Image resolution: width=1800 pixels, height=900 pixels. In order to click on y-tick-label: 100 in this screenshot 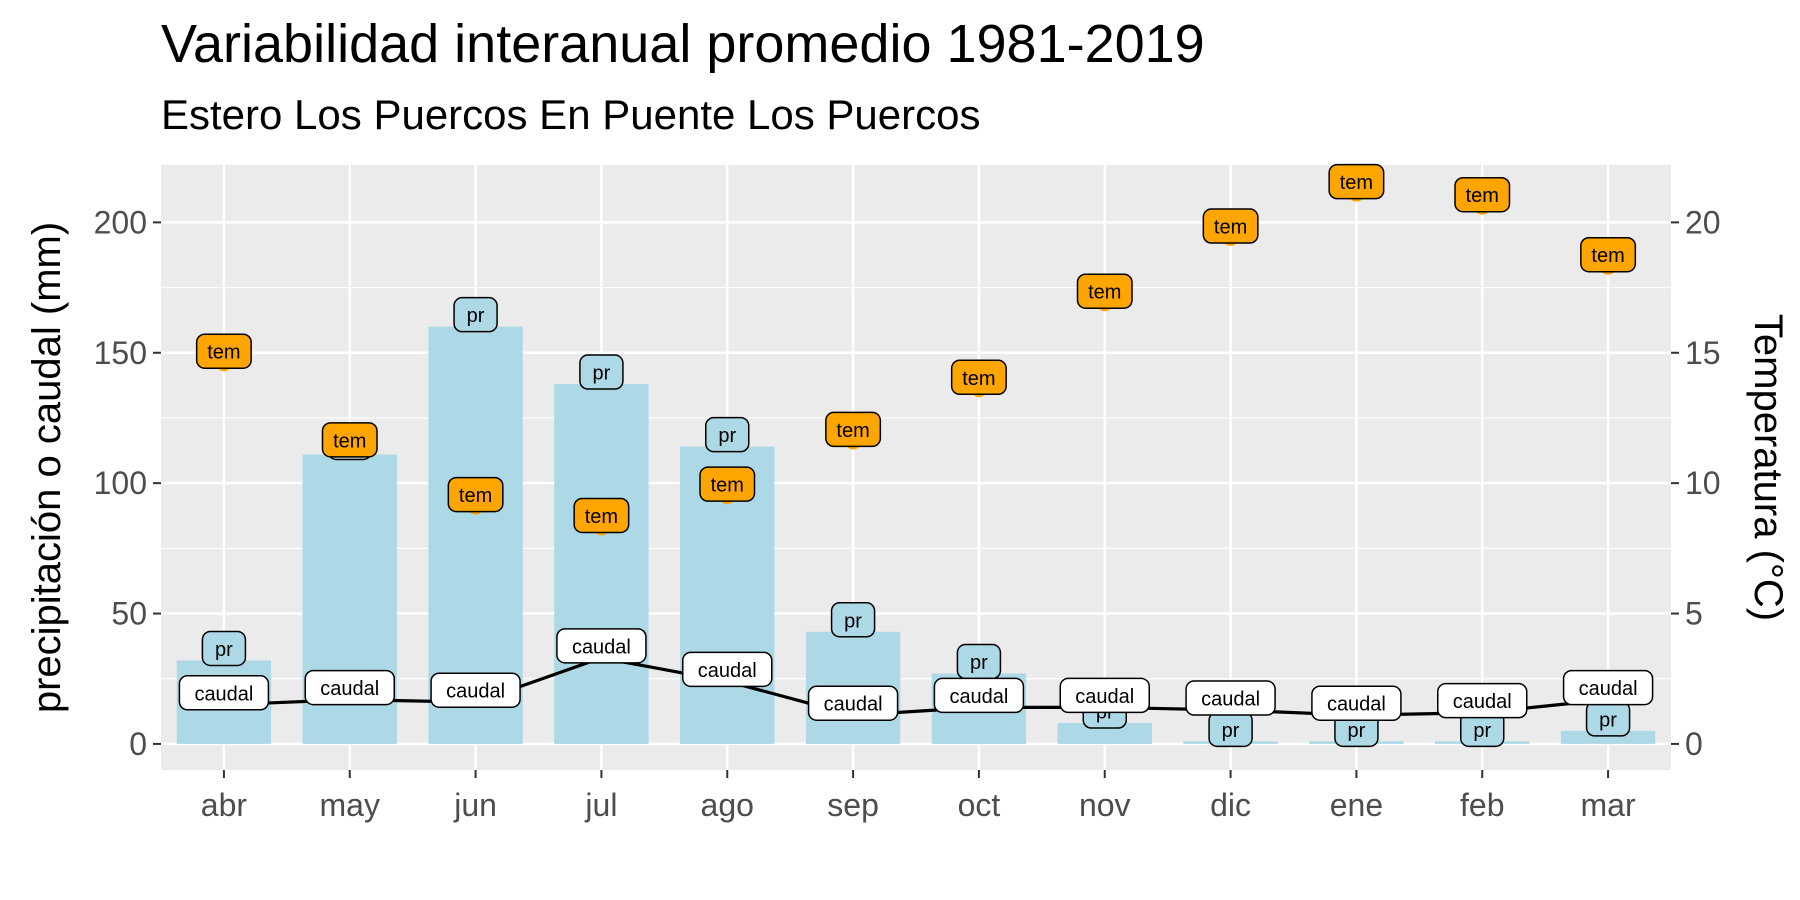, I will do `click(120, 483)`.